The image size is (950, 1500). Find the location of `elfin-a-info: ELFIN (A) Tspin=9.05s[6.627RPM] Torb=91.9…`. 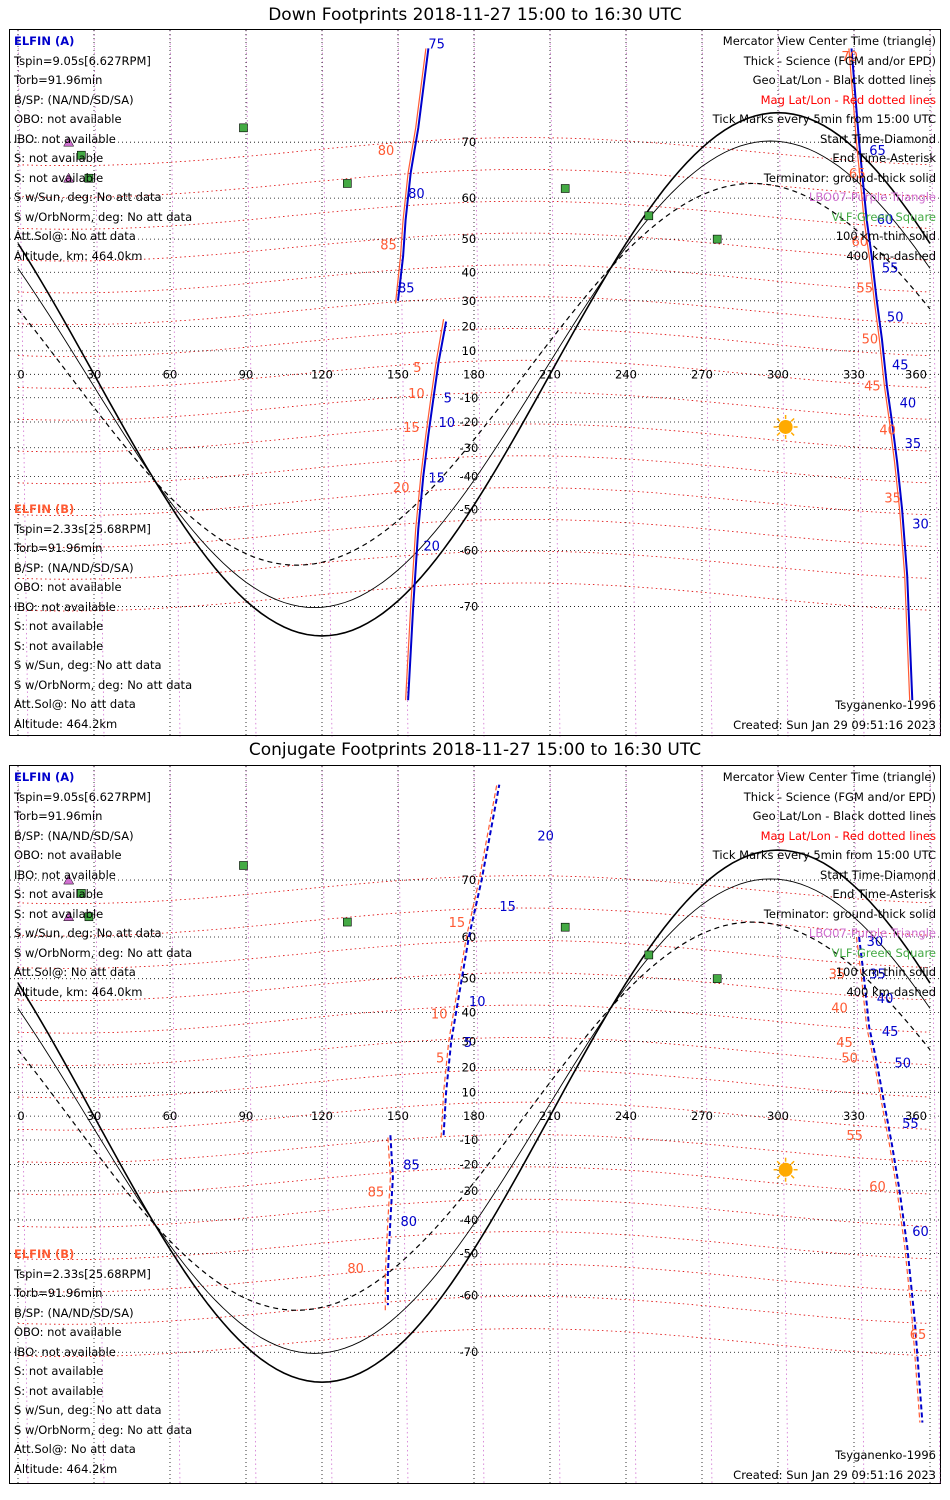

elfin-a-info: ELFIN (A) Tspin=9.05s[6.627RPM] Torb=91.9… is located at coordinates (103, 885).